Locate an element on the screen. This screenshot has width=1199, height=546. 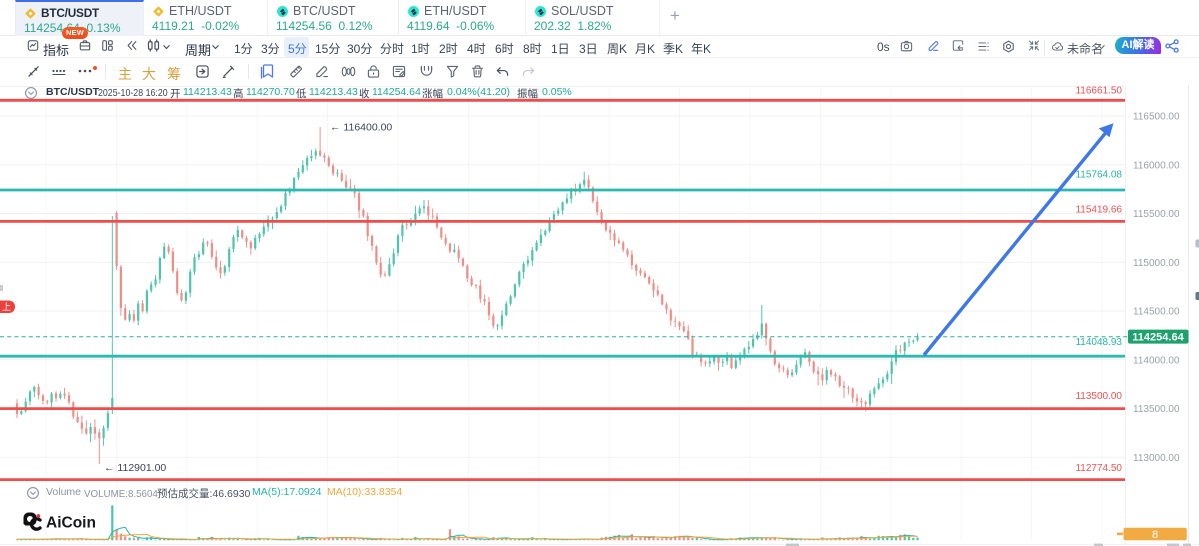
svg-text: 114500.00 is located at coordinates (1156, 312).